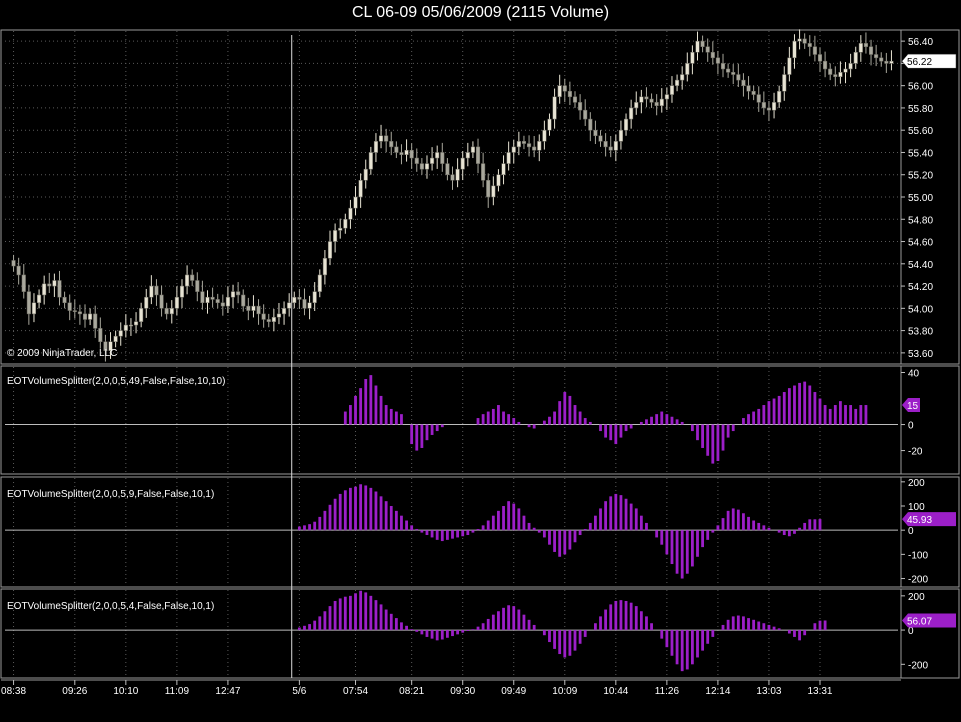  What do you see at coordinates (920, 176) in the screenshot?
I see `price-tick-label: 55.20` at bounding box center [920, 176].